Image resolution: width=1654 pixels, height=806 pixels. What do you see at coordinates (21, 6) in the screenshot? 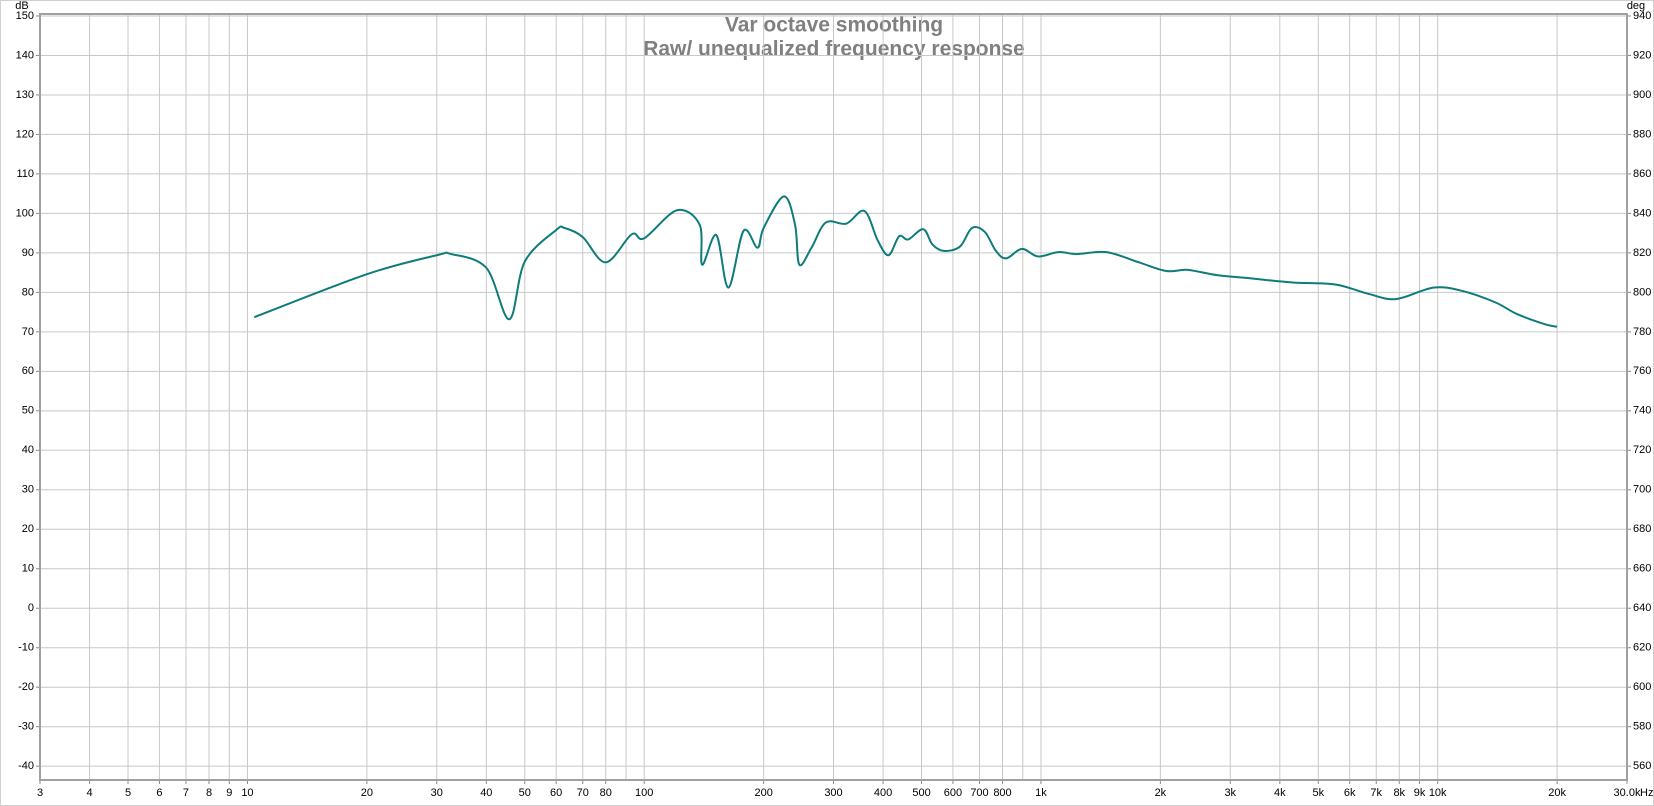
I see `y-axis-label: dB` at bounding box center [21, 6].